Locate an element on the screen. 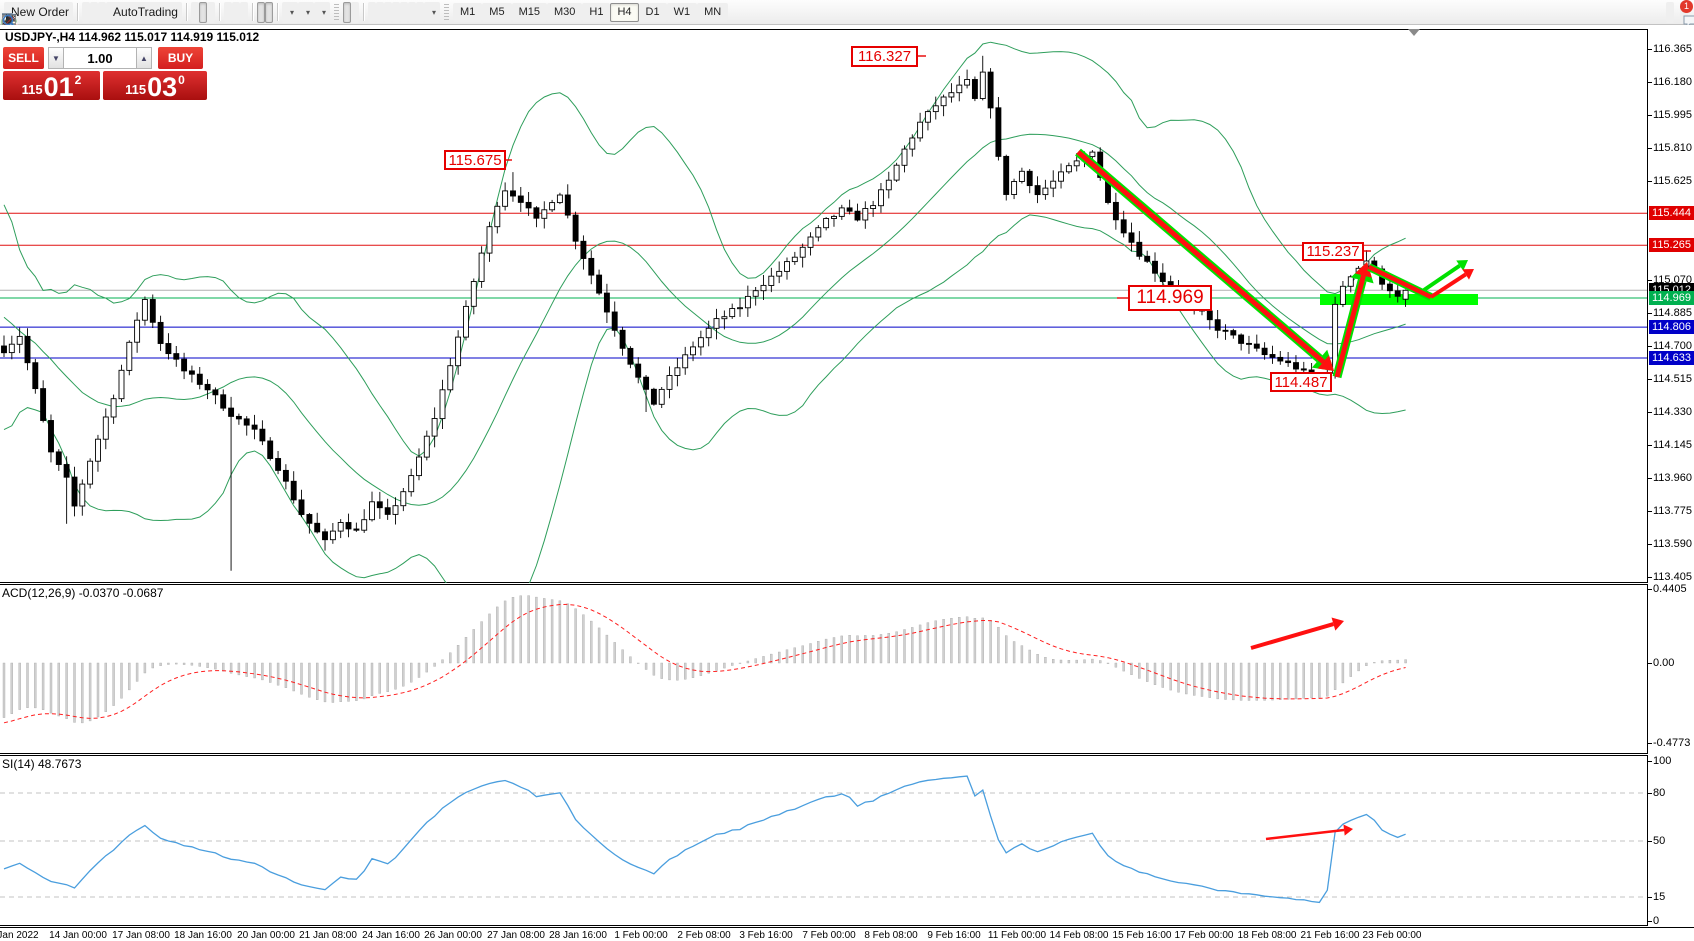  publish-chart-button is located at coordinates (50, 14).